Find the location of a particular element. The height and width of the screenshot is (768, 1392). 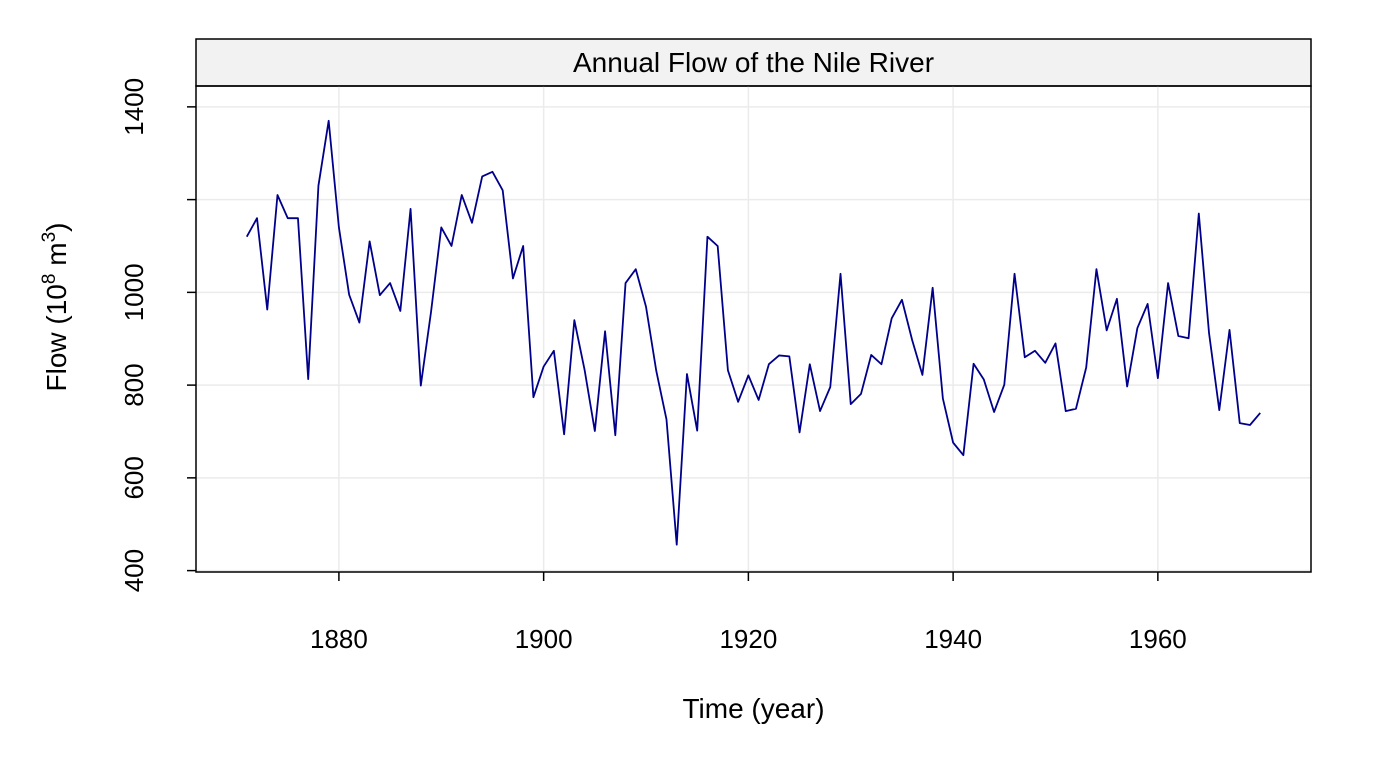

y-tick-label: 800 is located at coordinates (134, 384).